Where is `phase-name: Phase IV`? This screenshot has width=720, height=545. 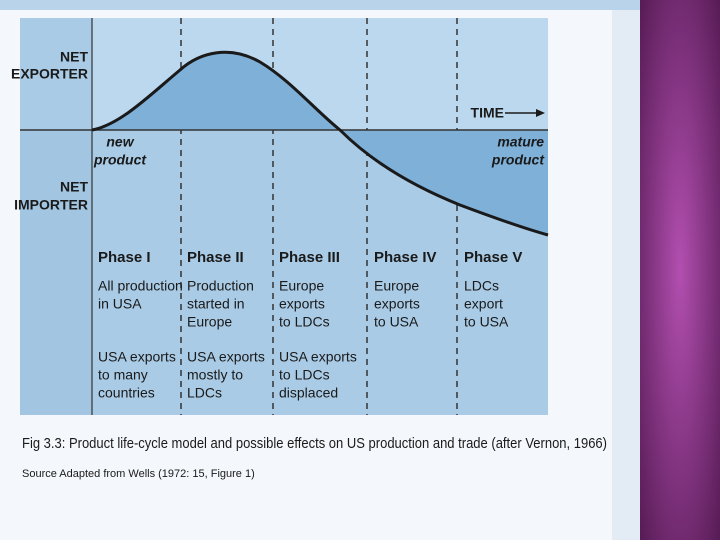
phase-name: Phase IV is located at coordinates (405, 257).